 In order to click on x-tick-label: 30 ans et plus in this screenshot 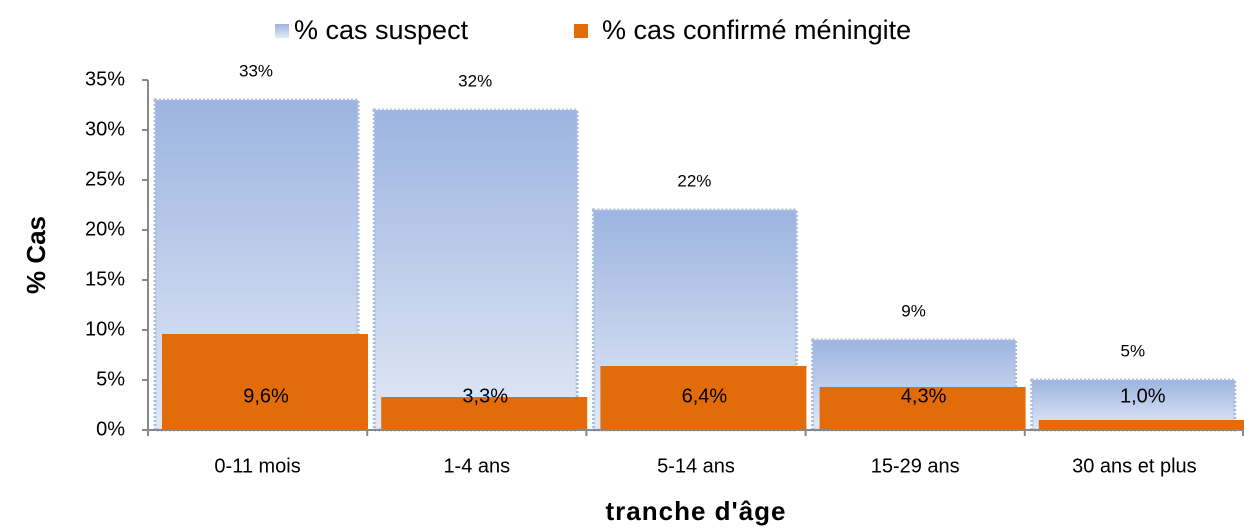, I will do `click(1134, 466)`.